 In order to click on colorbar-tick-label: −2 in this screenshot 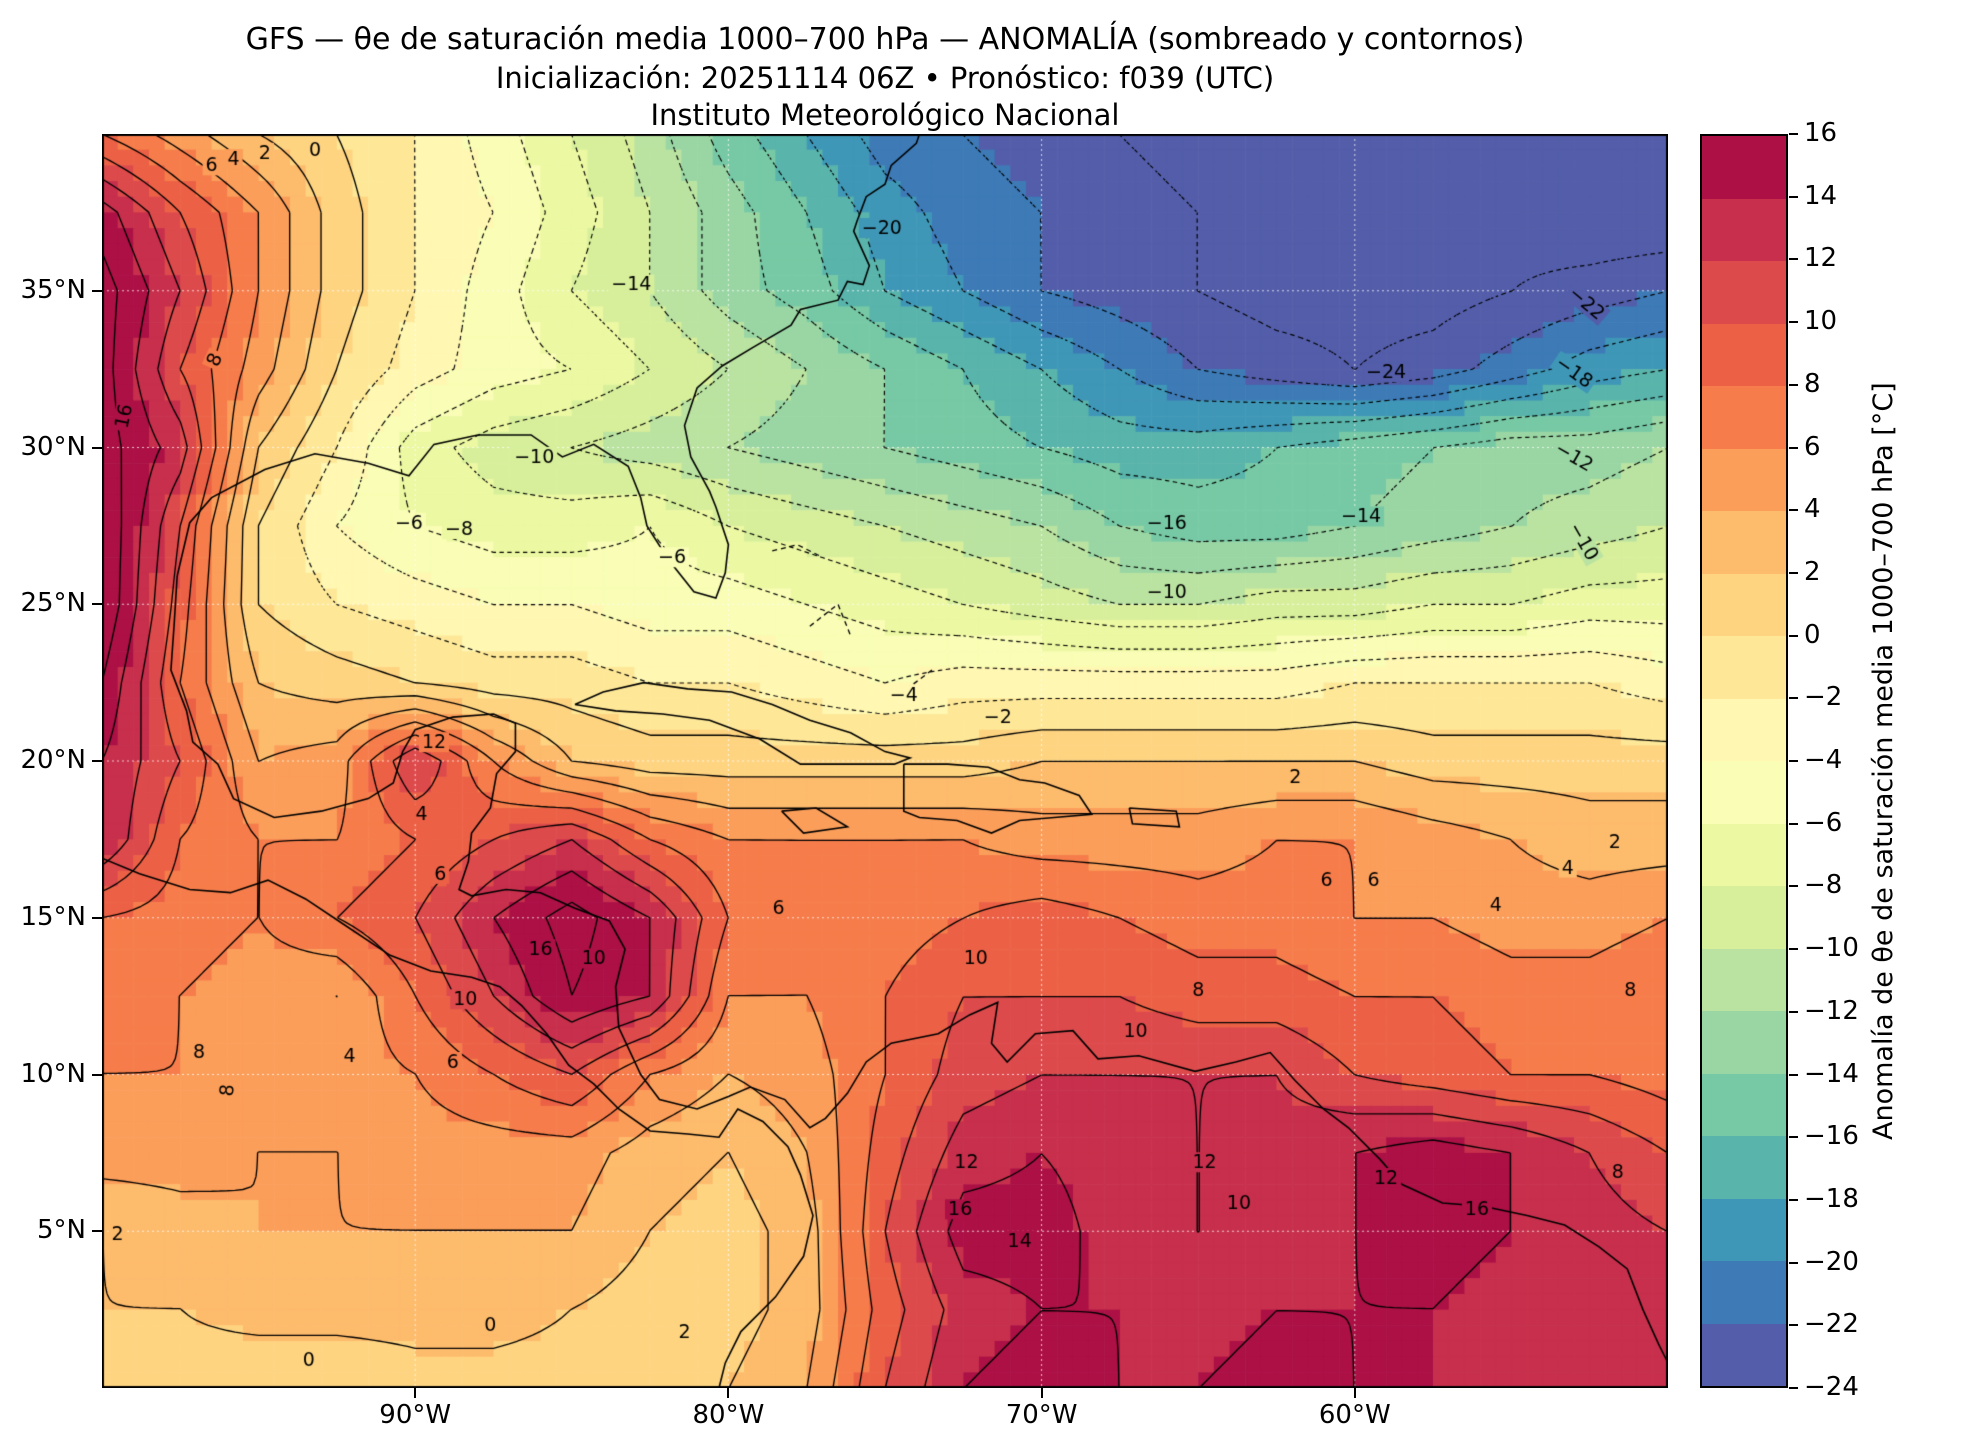, I will do `click(1823, 697)`.